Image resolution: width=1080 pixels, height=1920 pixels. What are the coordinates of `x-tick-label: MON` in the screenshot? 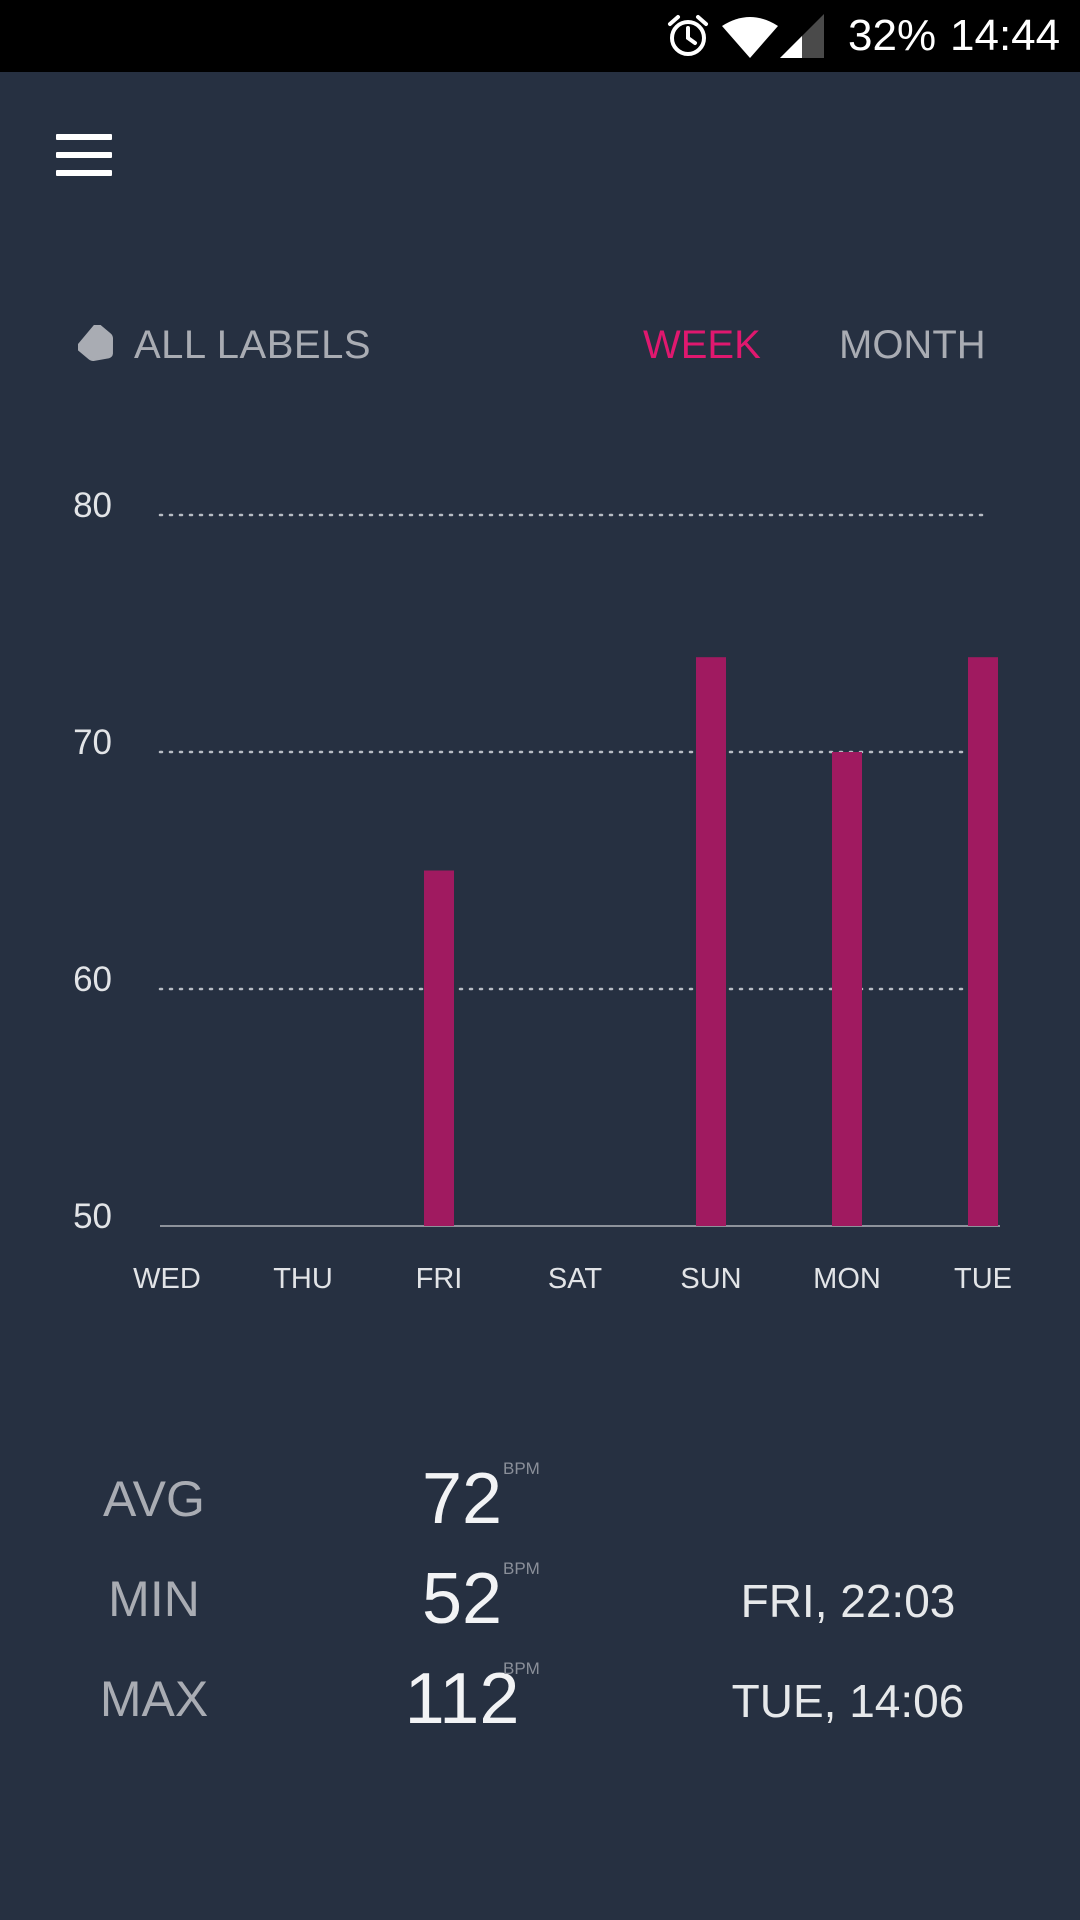 It's located at (847, 1279).